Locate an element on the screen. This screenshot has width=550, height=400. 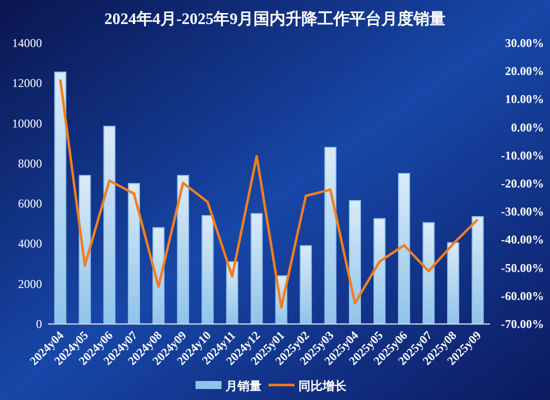
legend-label: 月销量 is located at coordinates (243, 386).